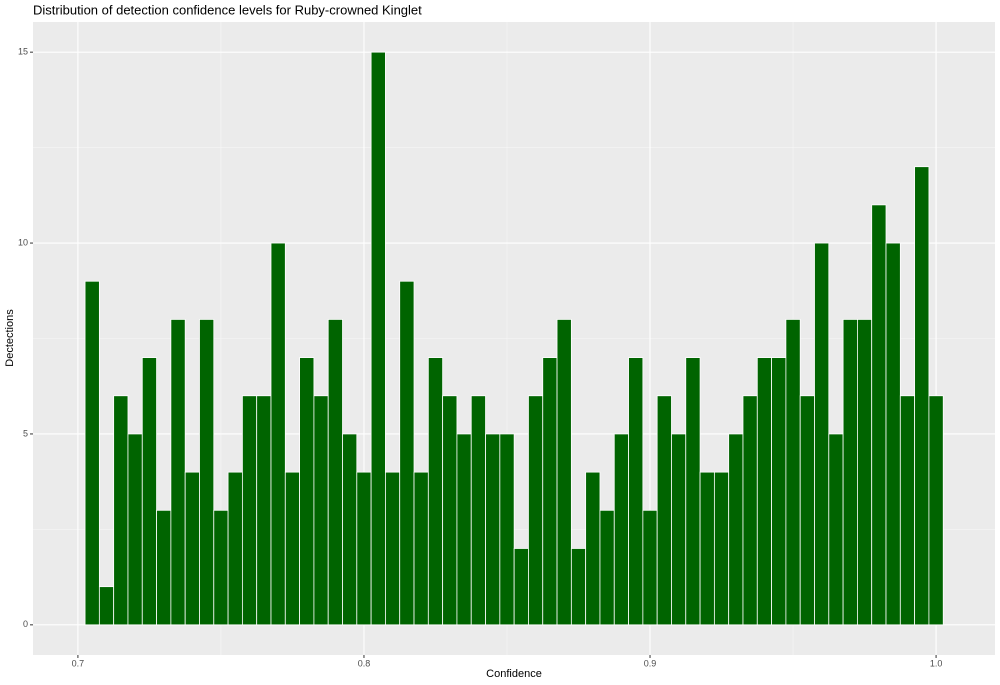 The height and width of the screenshot is (685, 1000). I want to click on x-tick-label: 0.7, so click(78, 663).